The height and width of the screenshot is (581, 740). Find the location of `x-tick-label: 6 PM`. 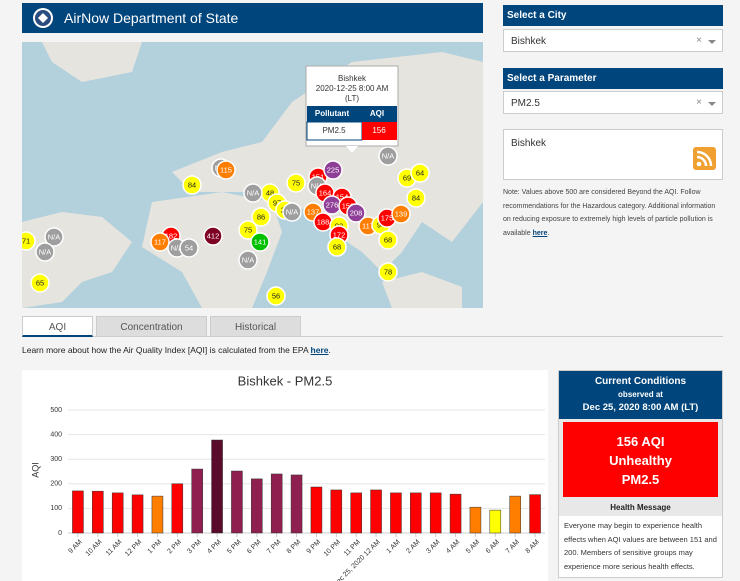

x-tick-label: 6 PM is located at coordinates (254, 547).